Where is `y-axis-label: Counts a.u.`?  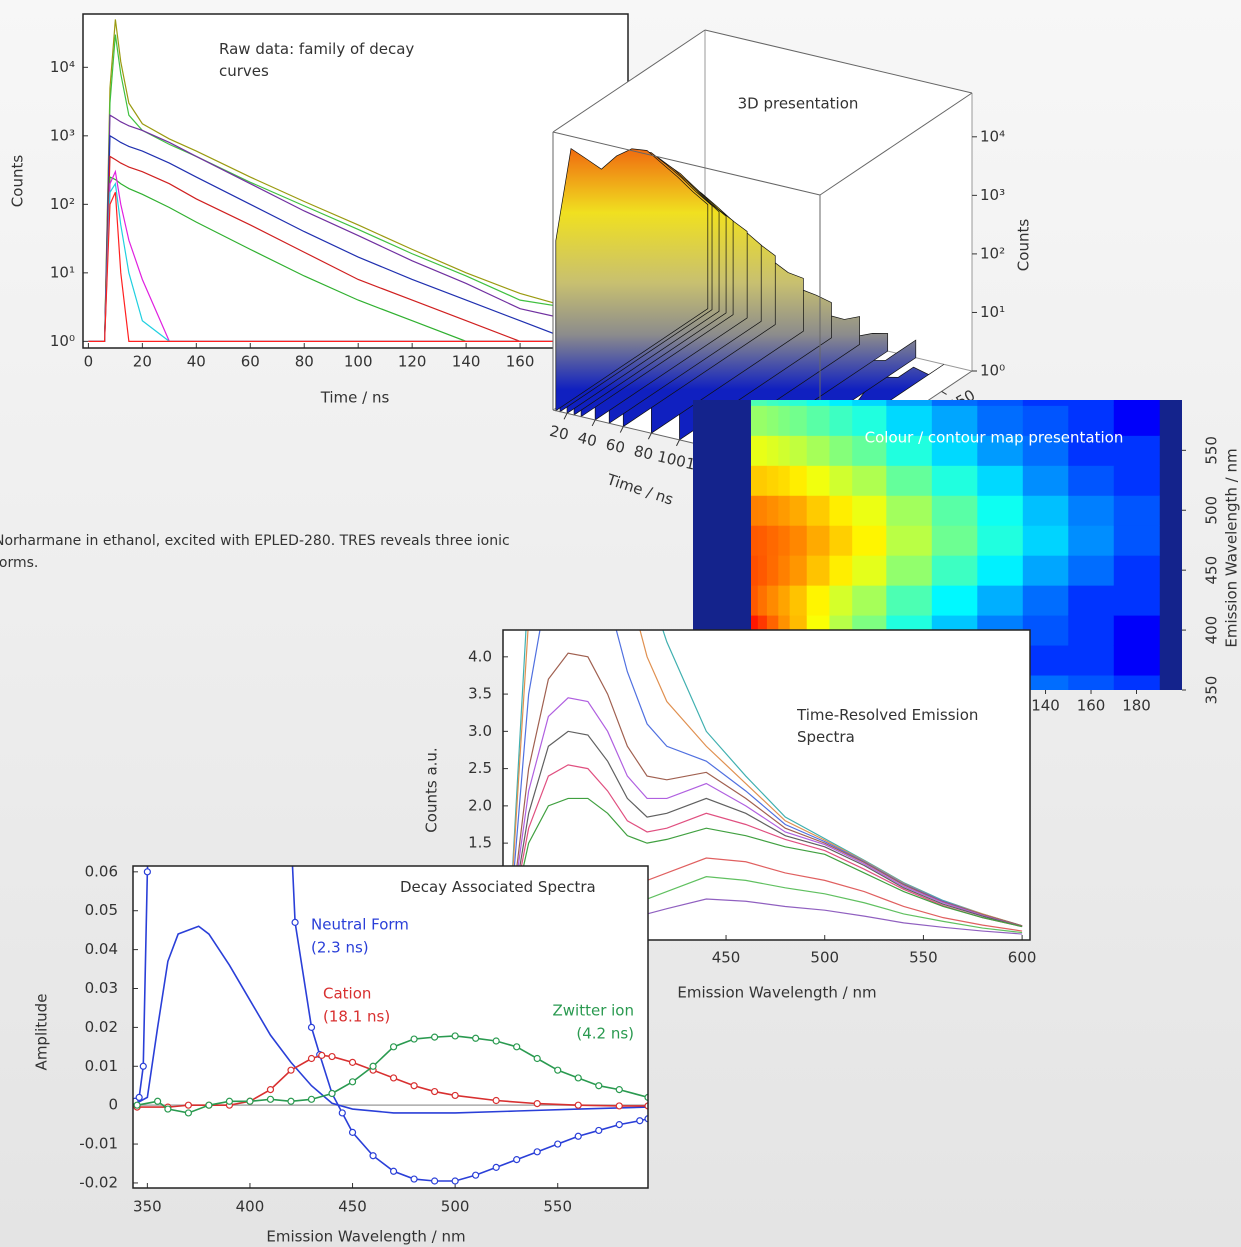 y-axis-label: Counts a.u. is located at coordinates (432, 789).